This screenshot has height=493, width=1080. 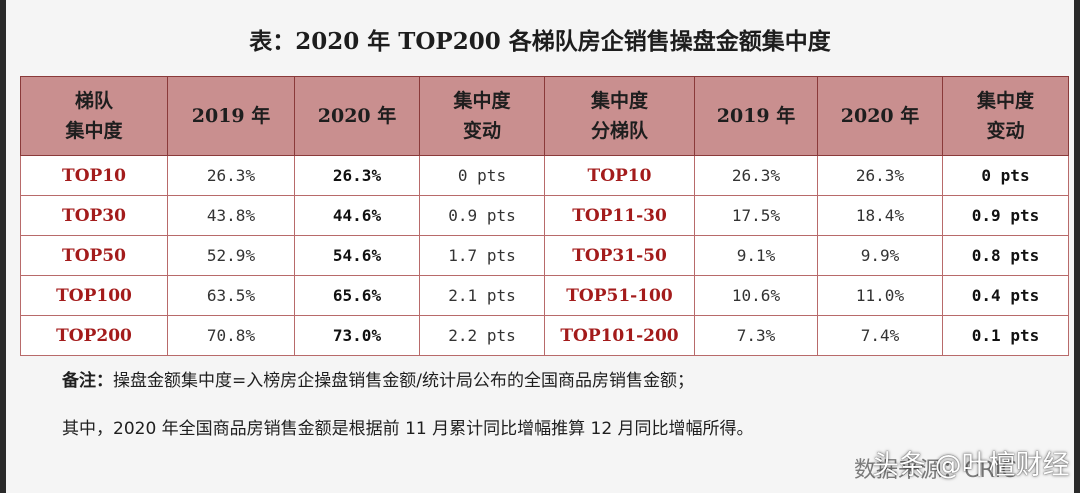 What do you see at coordinates (619, 116) in the screenshot?
I see `header-subtier: 集中度 分梯队` at bounding box center [619, 116].